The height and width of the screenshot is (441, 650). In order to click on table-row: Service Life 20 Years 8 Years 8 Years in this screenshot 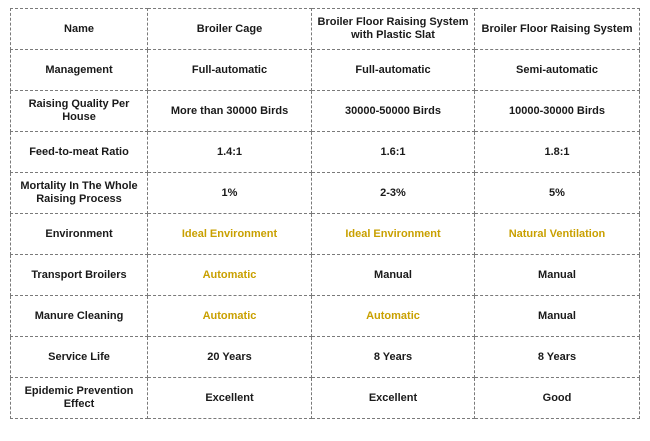, I will do `click(325, 357)`.